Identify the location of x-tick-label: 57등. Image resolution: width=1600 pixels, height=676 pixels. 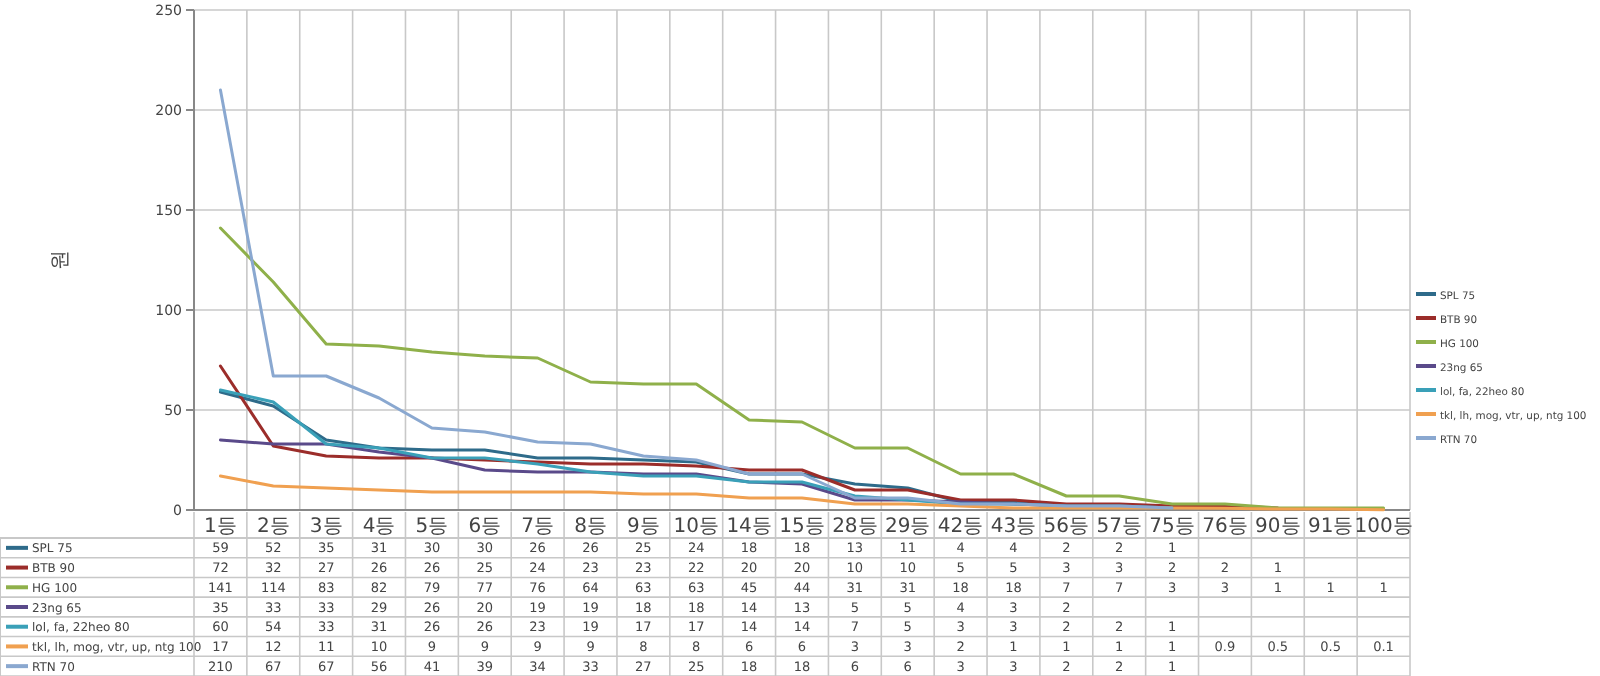
(1119, 527).